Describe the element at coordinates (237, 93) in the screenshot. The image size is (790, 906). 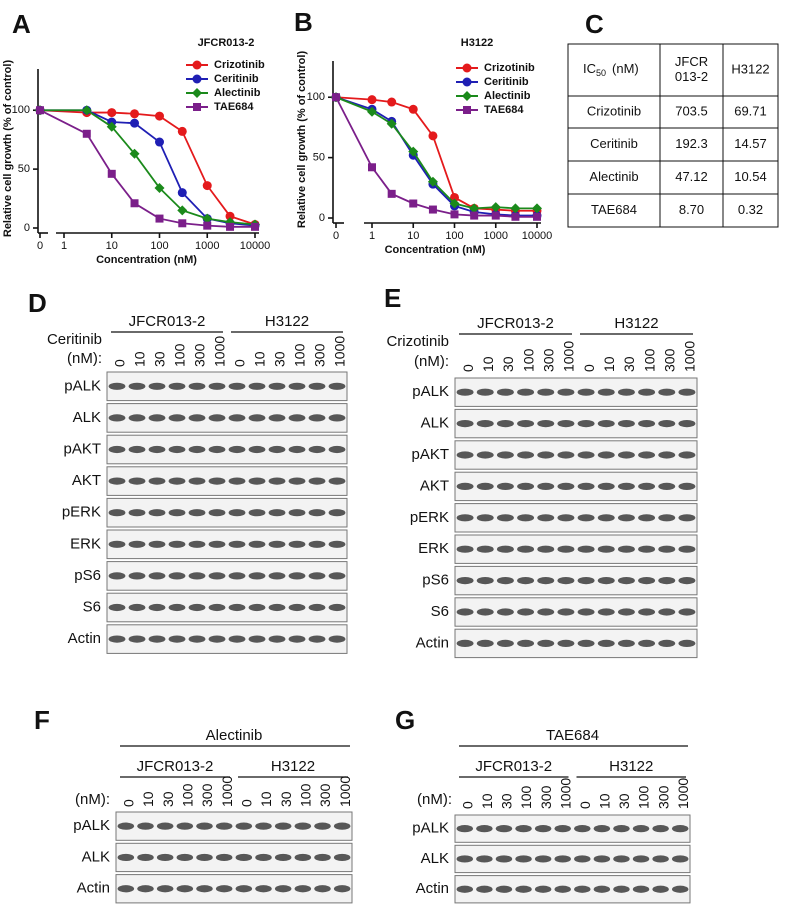
I see `legend-label: Alectinib` at that location.